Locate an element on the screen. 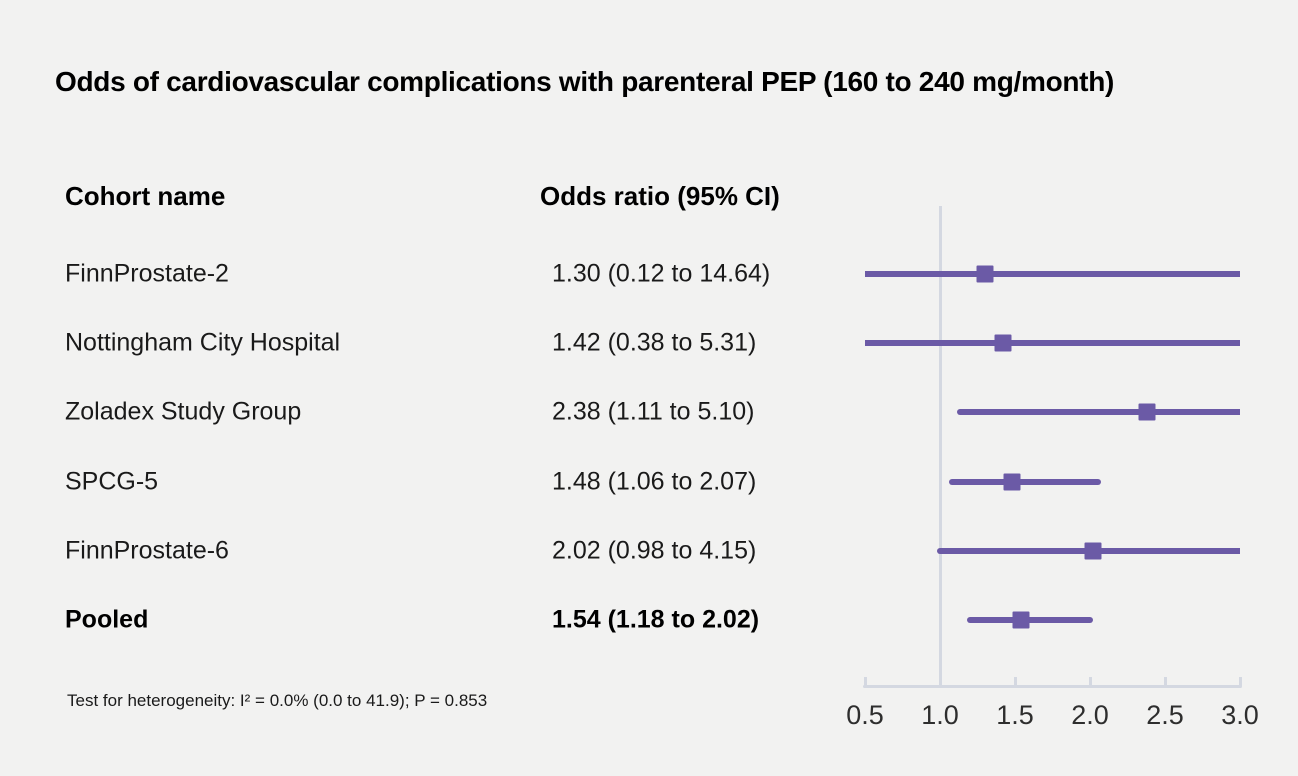 The height and width of the screenshot is (776, 1298). cohort-label: FinnProstate-6 is located at coordinates (147, 550).